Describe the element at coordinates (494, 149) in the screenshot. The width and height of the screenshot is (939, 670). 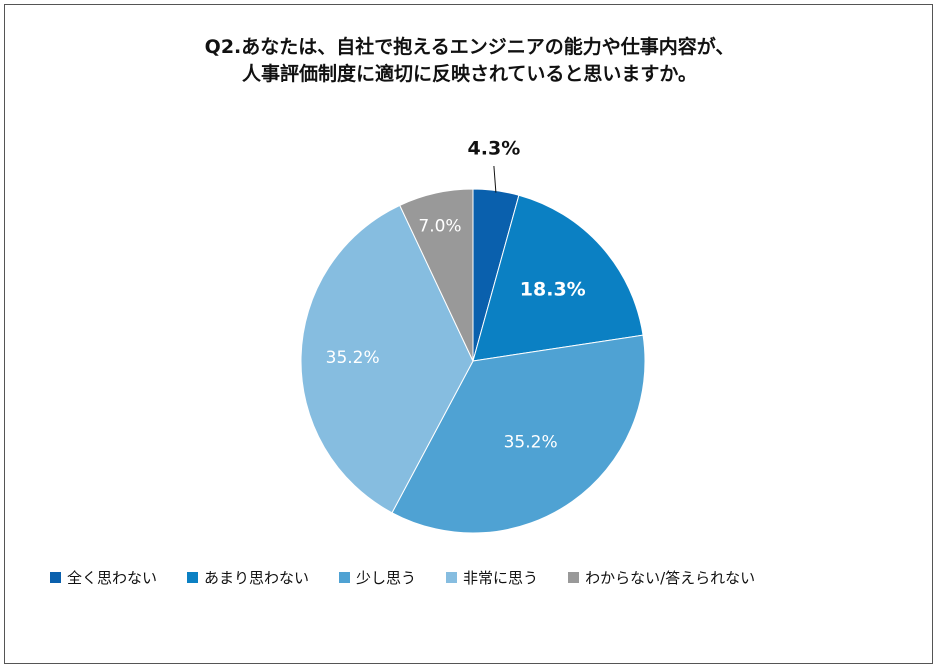
I see `data-label-1: 4.3%` at that location.